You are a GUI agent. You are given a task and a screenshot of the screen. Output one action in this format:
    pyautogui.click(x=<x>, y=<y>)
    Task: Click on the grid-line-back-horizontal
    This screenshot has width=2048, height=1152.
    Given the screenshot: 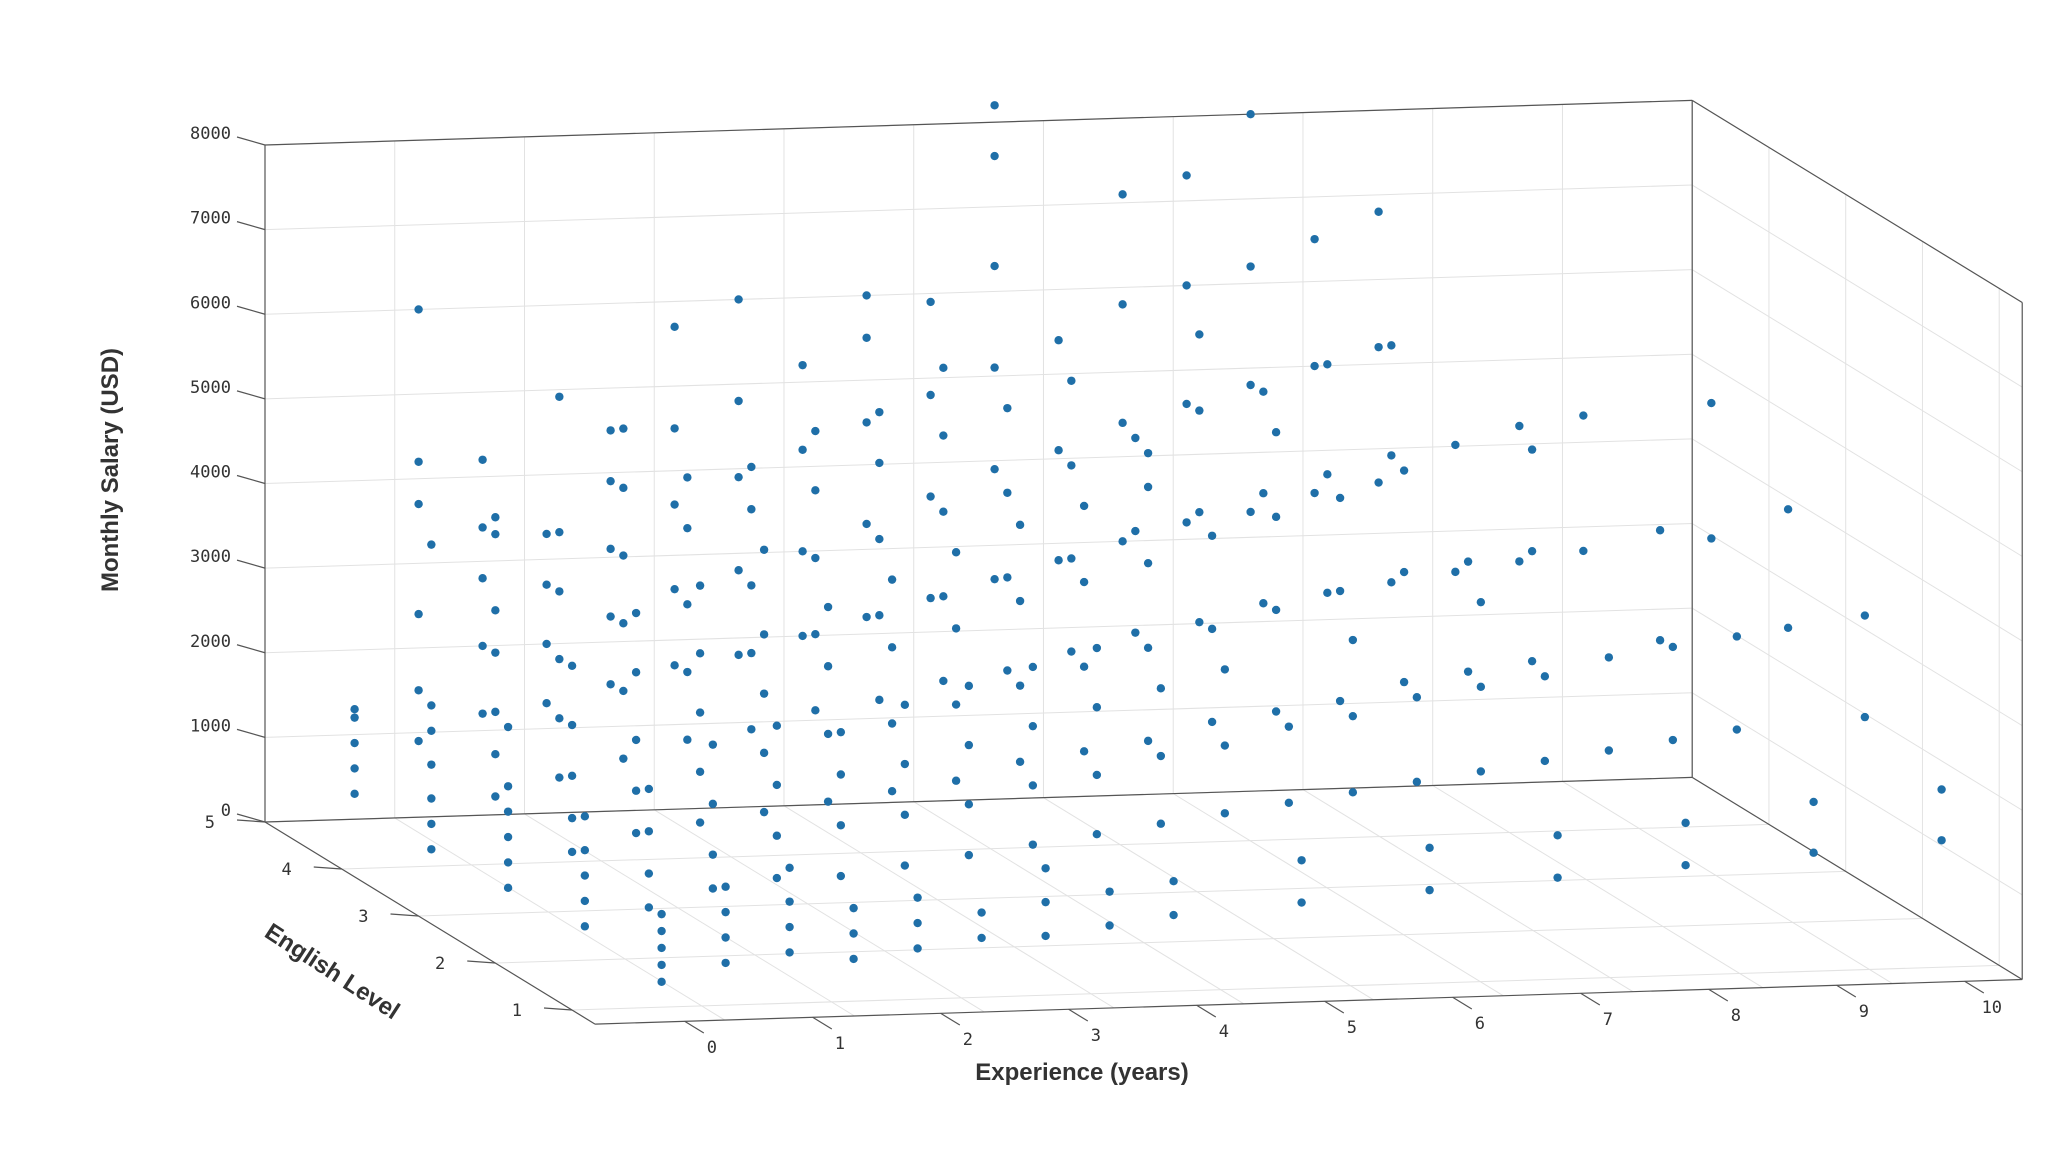 What is the action you would take?
    pyautogui.click(x=978, y=207)
    